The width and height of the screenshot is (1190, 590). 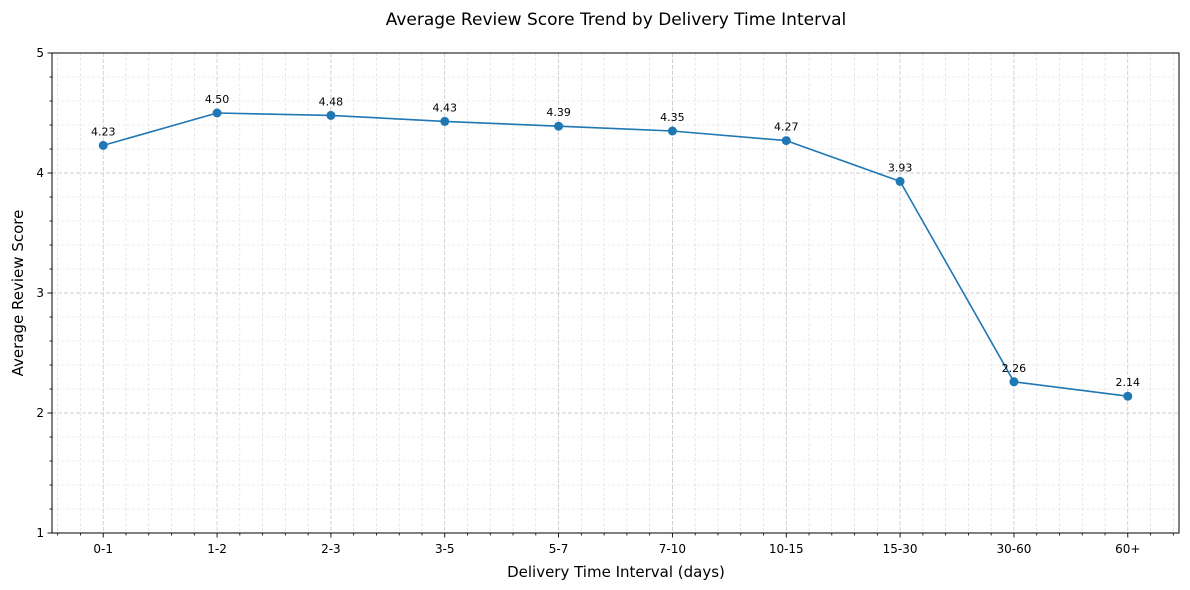 What do you see at coordinates (558, 112) in the screenshot?
I see `data-label: 4.39` at bounding box center [558, 112].